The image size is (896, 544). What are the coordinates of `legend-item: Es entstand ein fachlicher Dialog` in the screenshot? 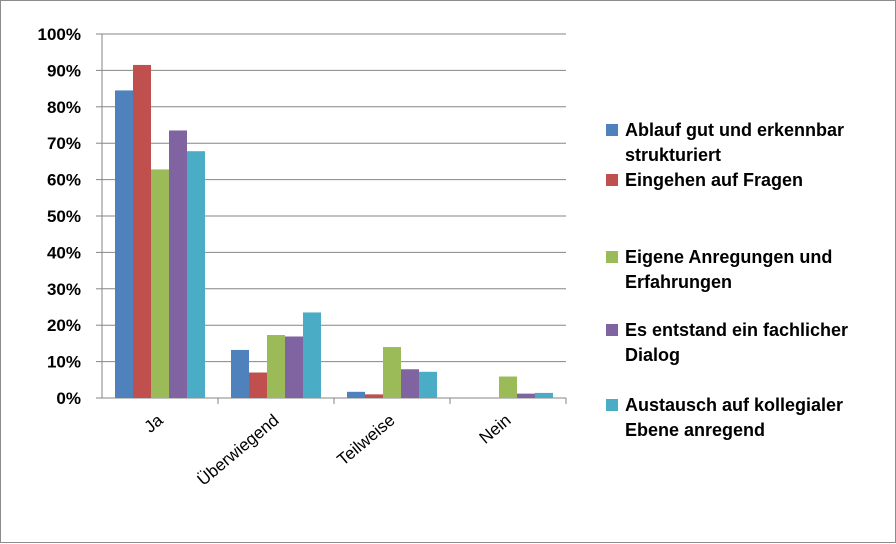 It's located at (727, 342).